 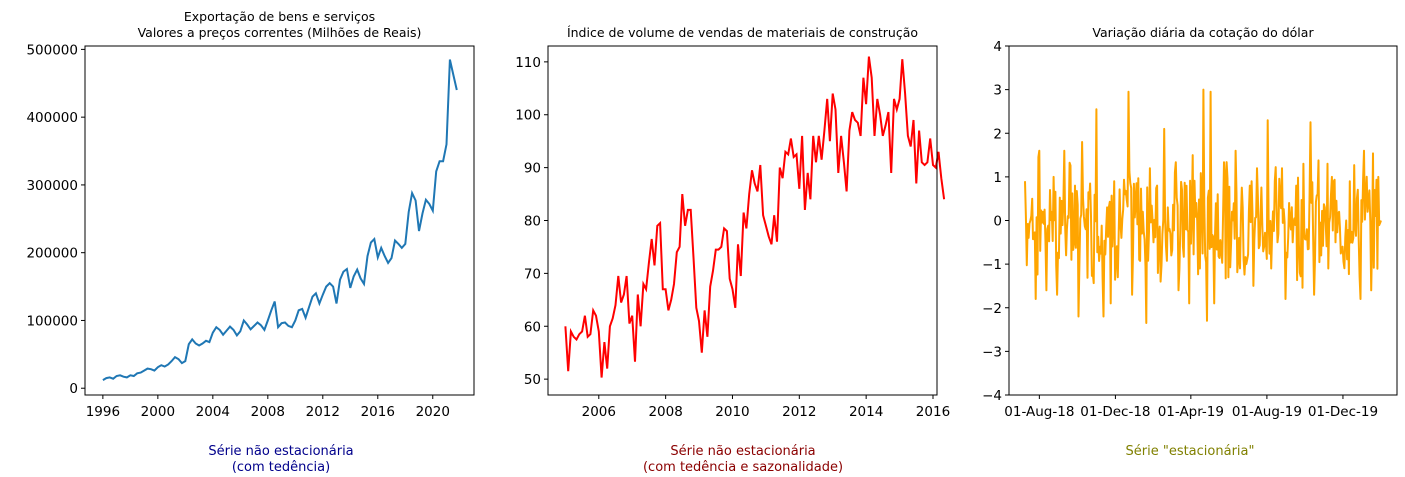 What do you see at coordinates (997, 178) in the screenshot?
I see `y-tick-label: 1` at bounding box center [997, 178].